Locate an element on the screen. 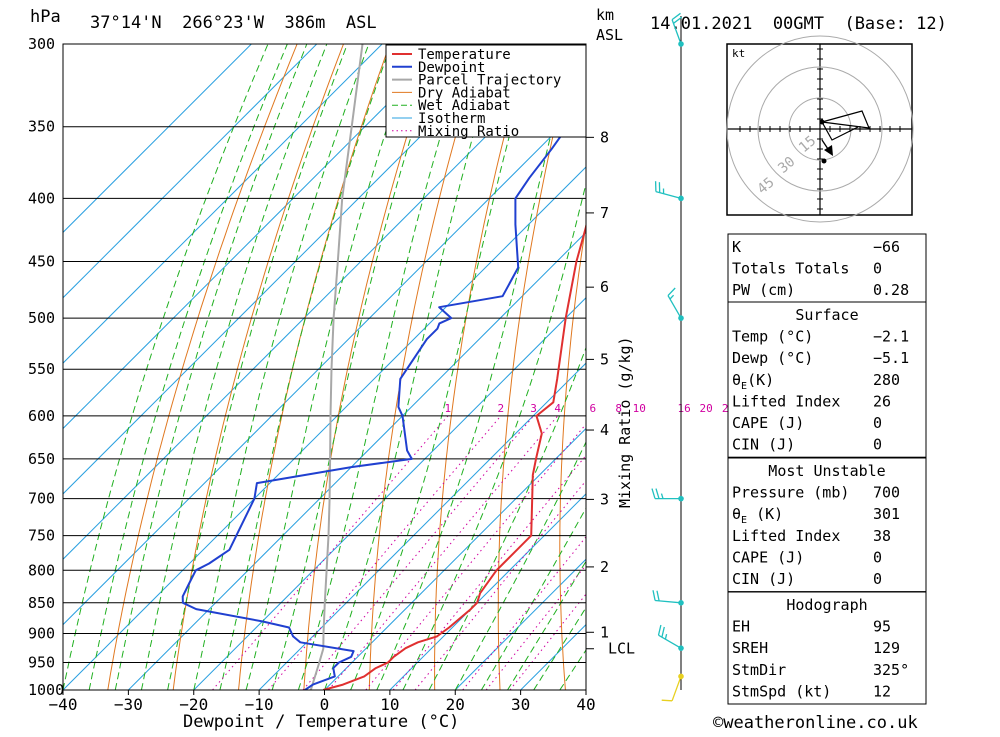 The image size is (1000, 737). indices-block-title: Most Unstable is located at coordinates (826, 471).